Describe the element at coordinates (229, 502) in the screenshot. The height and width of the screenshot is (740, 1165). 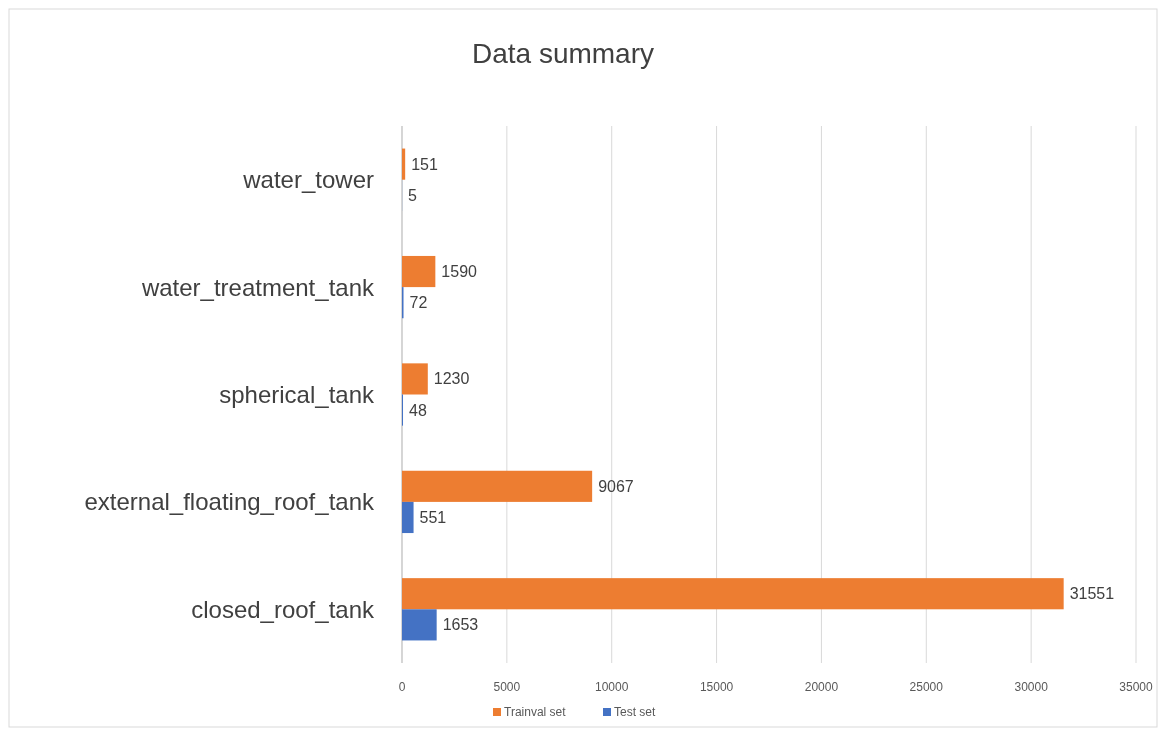
I see `y-tick-label: external_floating_roof_tank` at that location.